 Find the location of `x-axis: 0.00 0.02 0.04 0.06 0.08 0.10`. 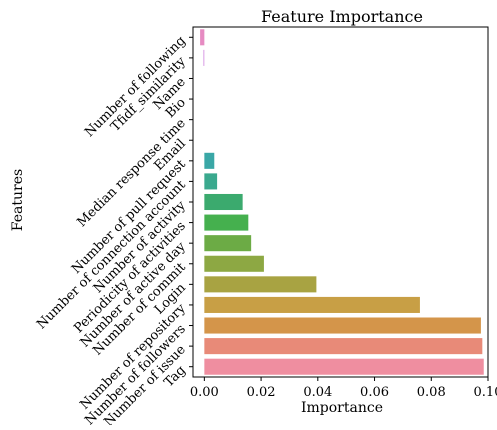

x-axis: 0.00 0.02 0.04 0.06 0.08 0.10 is located at coordinates (343, 388).